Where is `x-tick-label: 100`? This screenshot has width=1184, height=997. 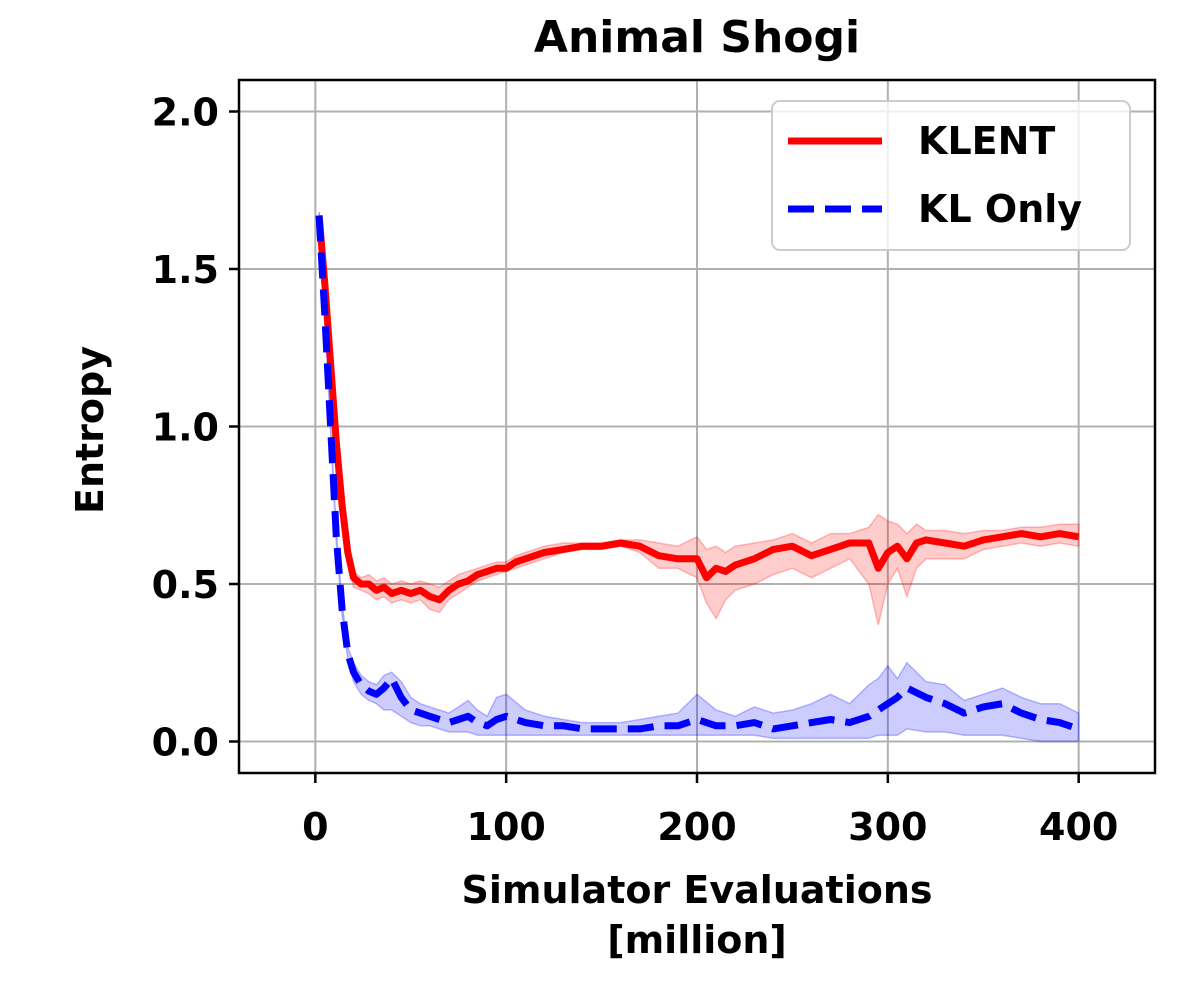
x-tick-label: 100 is located at coordinates (506, 827).